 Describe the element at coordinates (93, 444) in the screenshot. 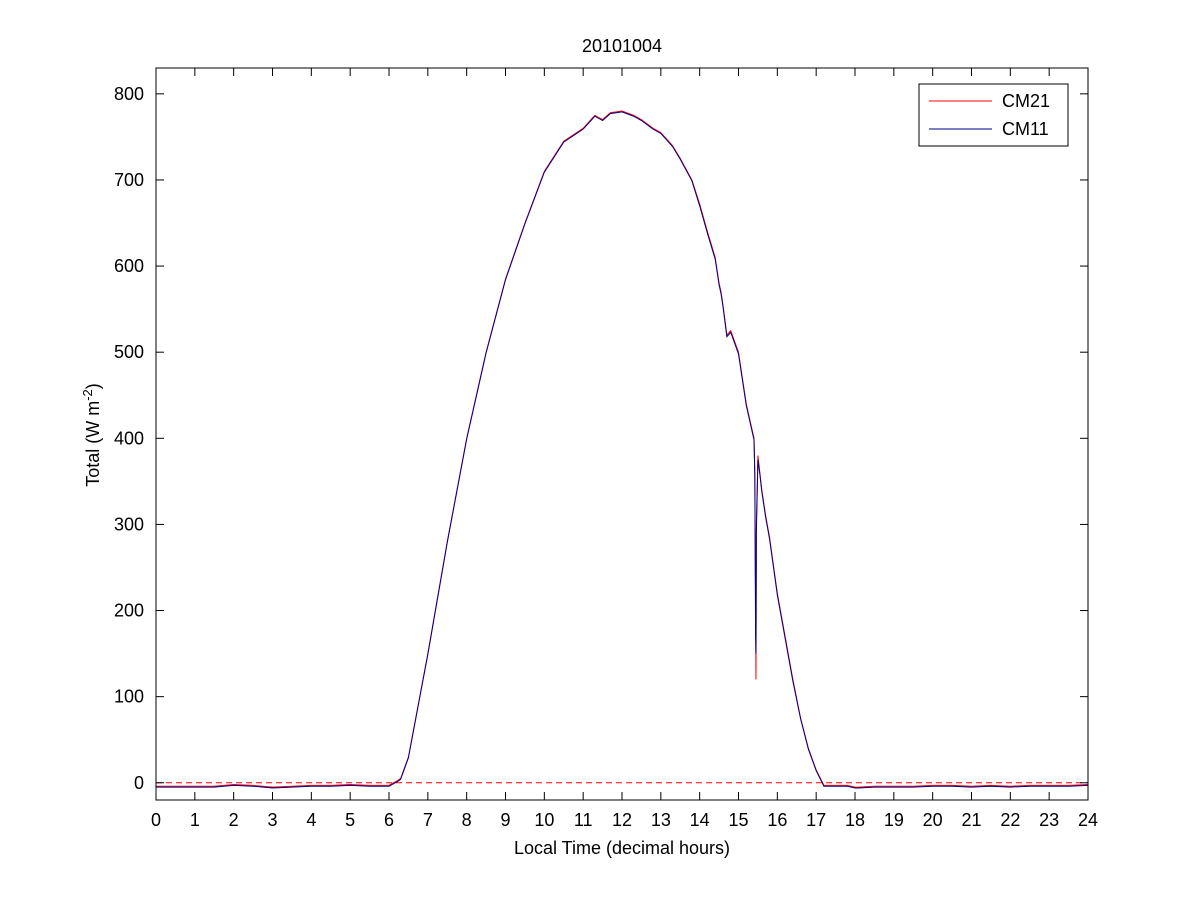

I see `y-axis-label-text: Total (W m` at that location.